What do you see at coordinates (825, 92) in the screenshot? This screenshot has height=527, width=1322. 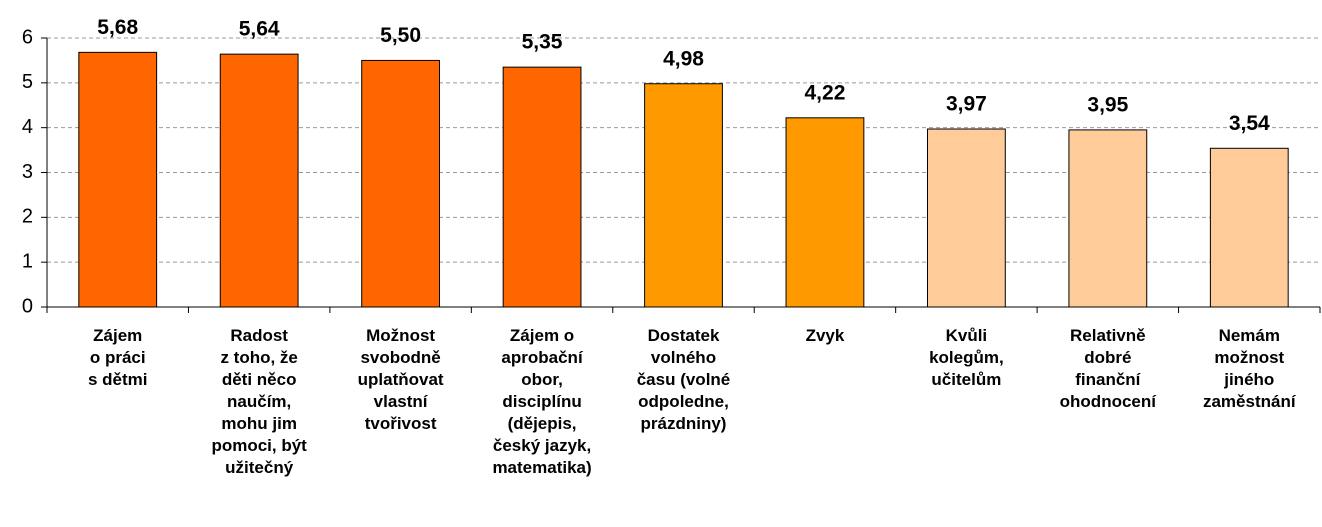 I see `value-label: 4,22` at bounding box center [825, 92].